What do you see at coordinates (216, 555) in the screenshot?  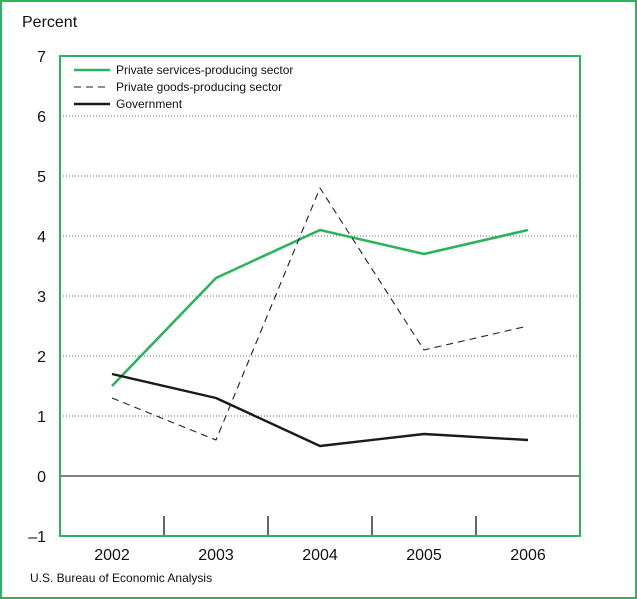 I see `x-tick-label: 2003` at bounding box center [216, 555].